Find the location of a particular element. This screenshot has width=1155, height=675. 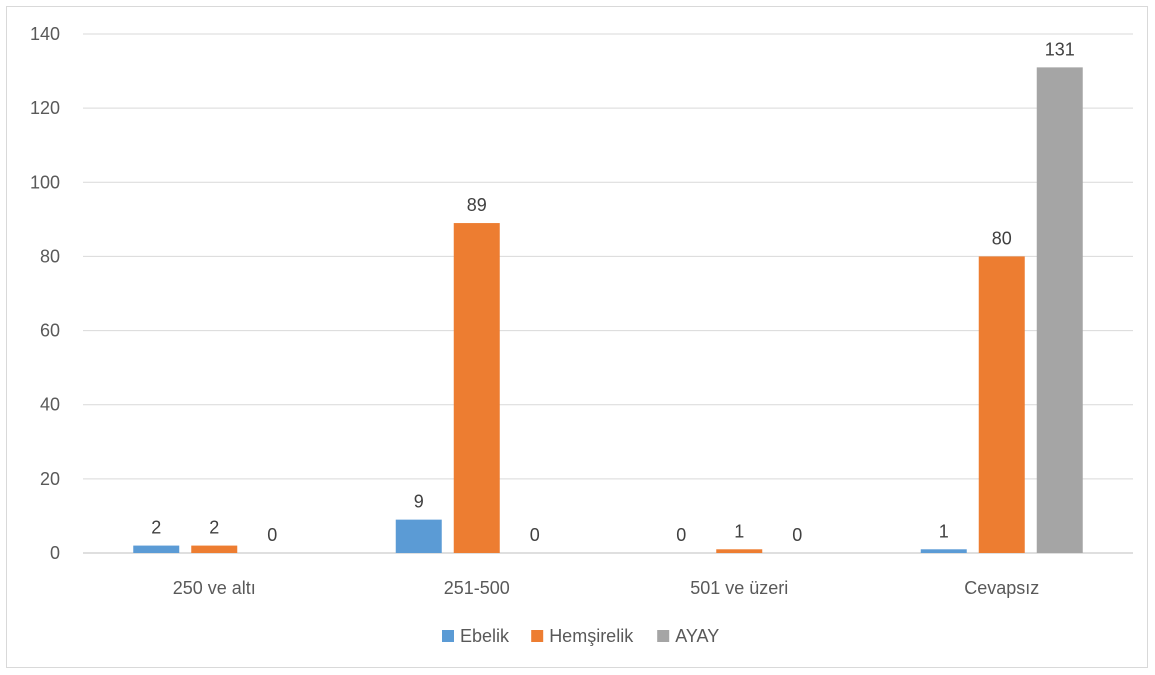

x-tick-label: 251-500 is located at coordinates (477, 588).